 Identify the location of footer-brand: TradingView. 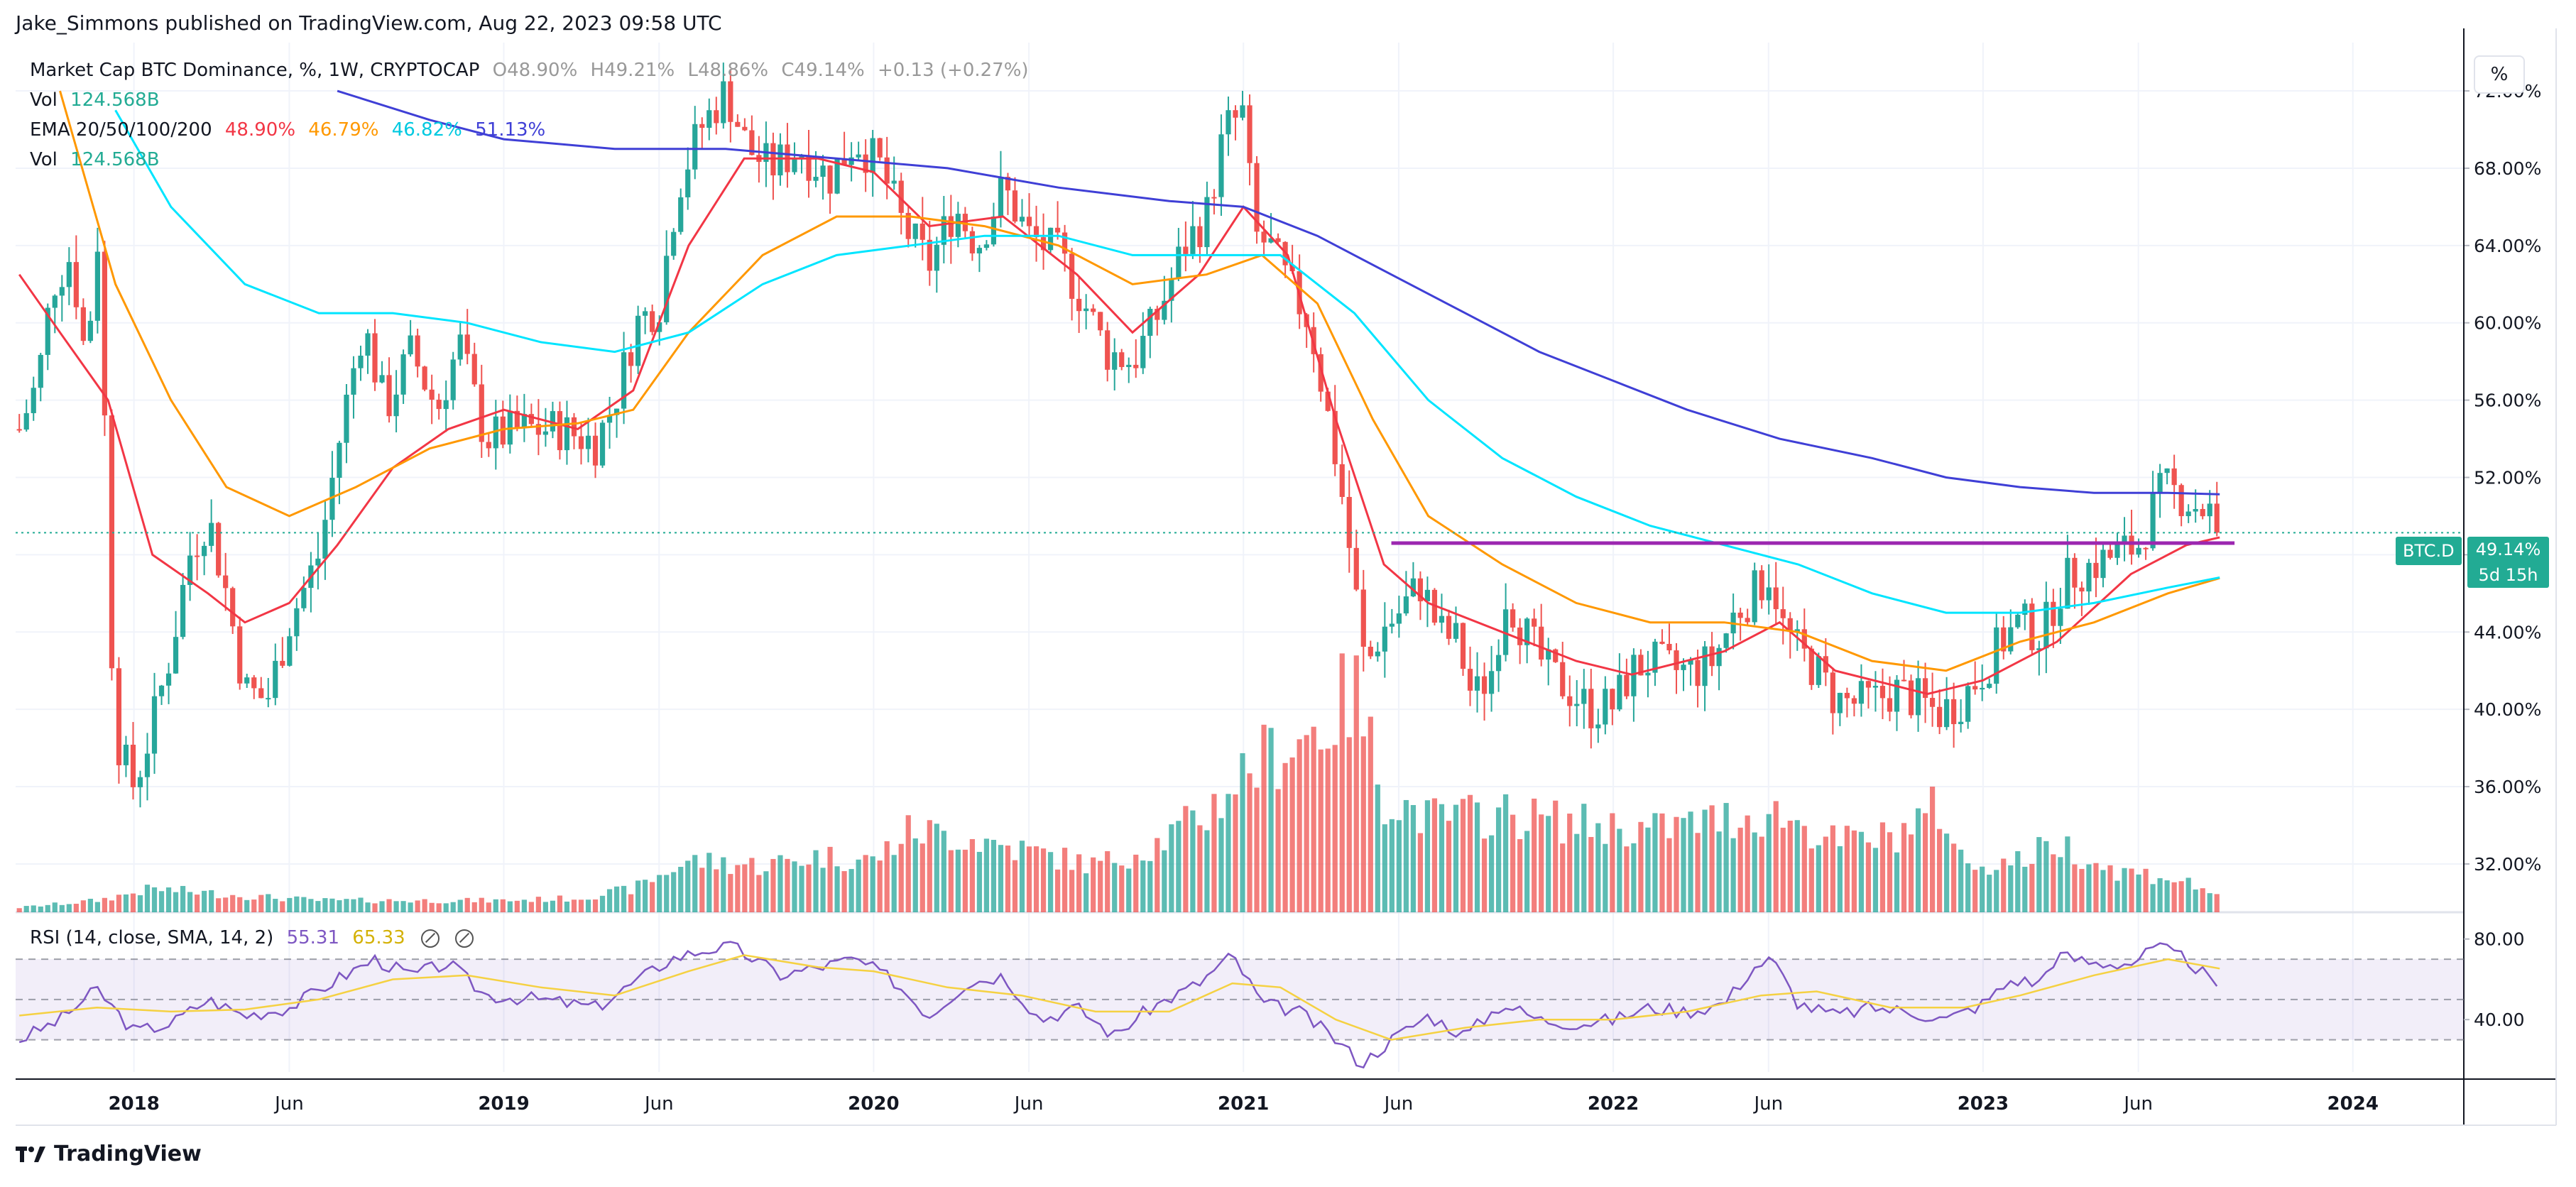
(109, 1154).